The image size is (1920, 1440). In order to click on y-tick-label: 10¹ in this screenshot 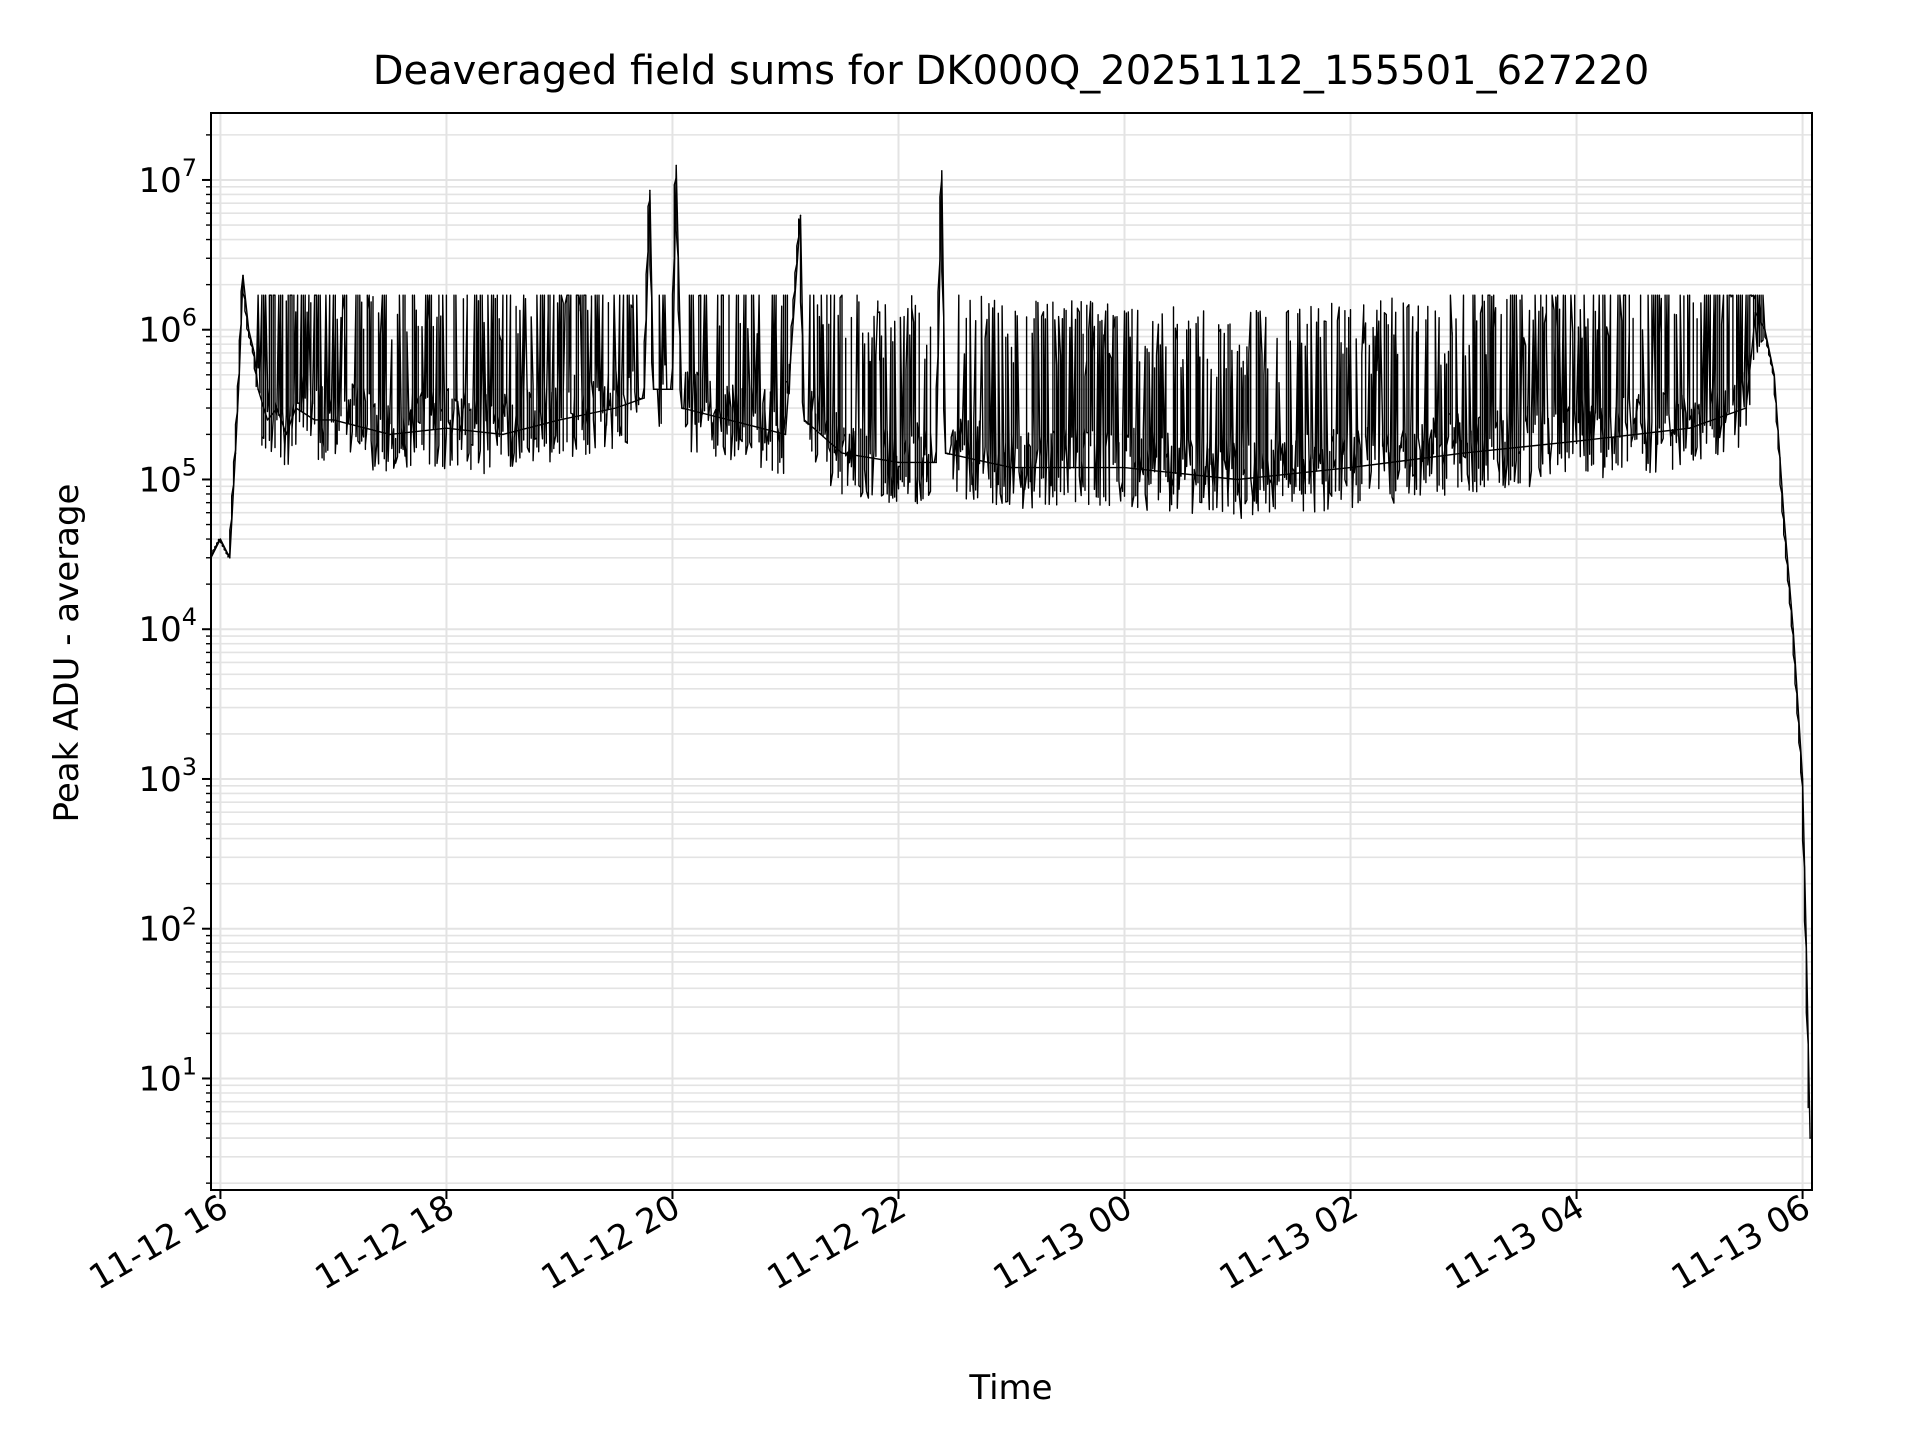, I will do `click(167, 1075)`.